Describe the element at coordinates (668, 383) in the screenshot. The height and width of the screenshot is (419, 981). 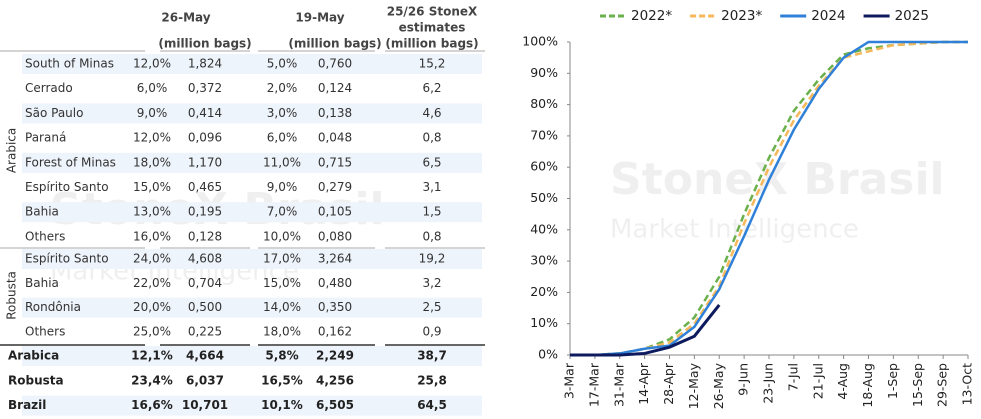
I see `x-tick-label: 28-Apr` at that location.